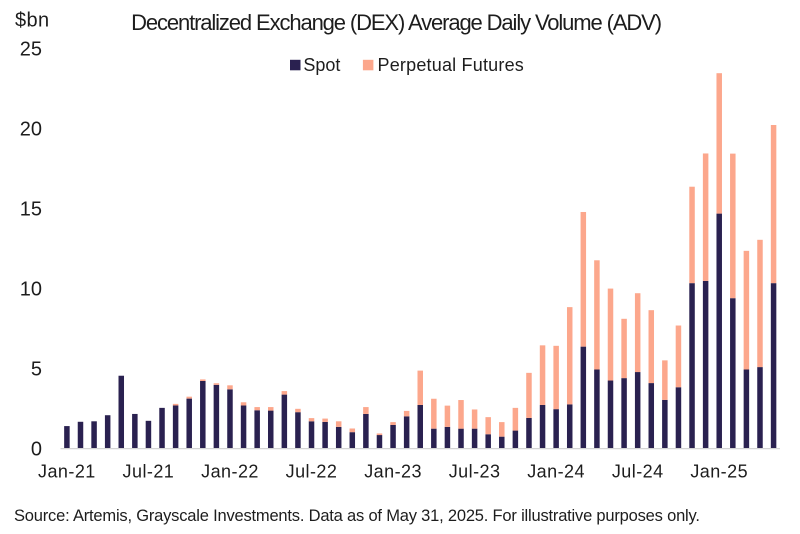 The height and width of the screenshot is (534, 800). What do you see at coordinates (31, 130) in the screenshot?
I see `svg-text: 20` at bounding box center [31, 130].